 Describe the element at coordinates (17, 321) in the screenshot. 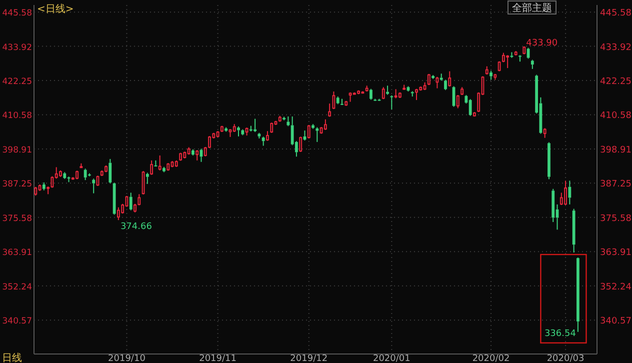

I see `y-tick-label: 340.57` at that location.